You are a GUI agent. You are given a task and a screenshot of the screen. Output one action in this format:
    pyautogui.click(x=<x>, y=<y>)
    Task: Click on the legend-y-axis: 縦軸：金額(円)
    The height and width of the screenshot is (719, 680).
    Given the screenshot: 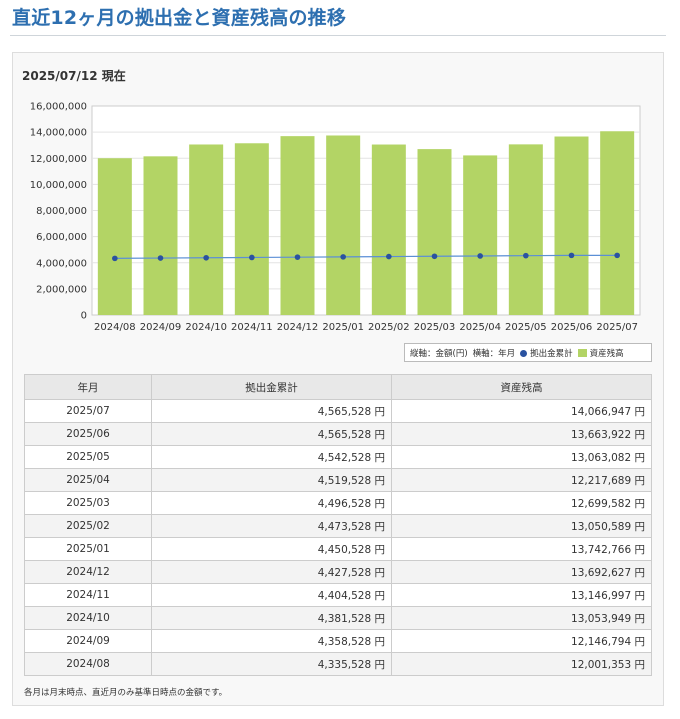 What is the action you would take?
    pyautogui.click(x=439, y=353)
    